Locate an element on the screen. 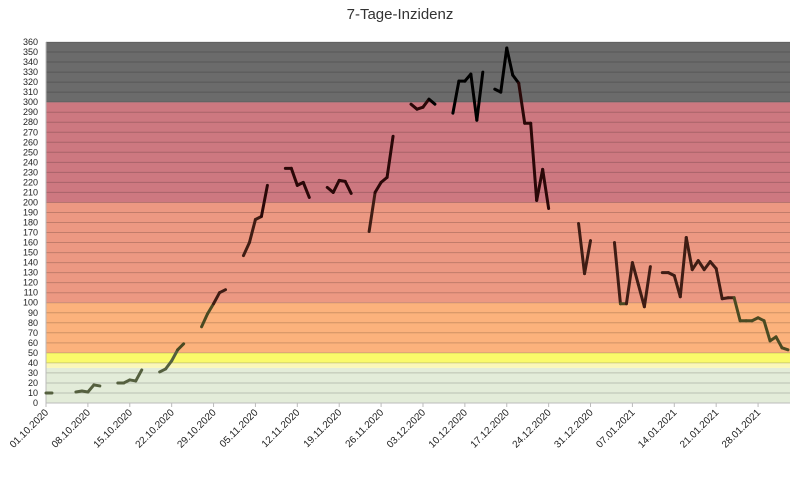 The width and height of the screenshot is (800, 493). y-tick-label: 140 is located at coordinates (30, 263).